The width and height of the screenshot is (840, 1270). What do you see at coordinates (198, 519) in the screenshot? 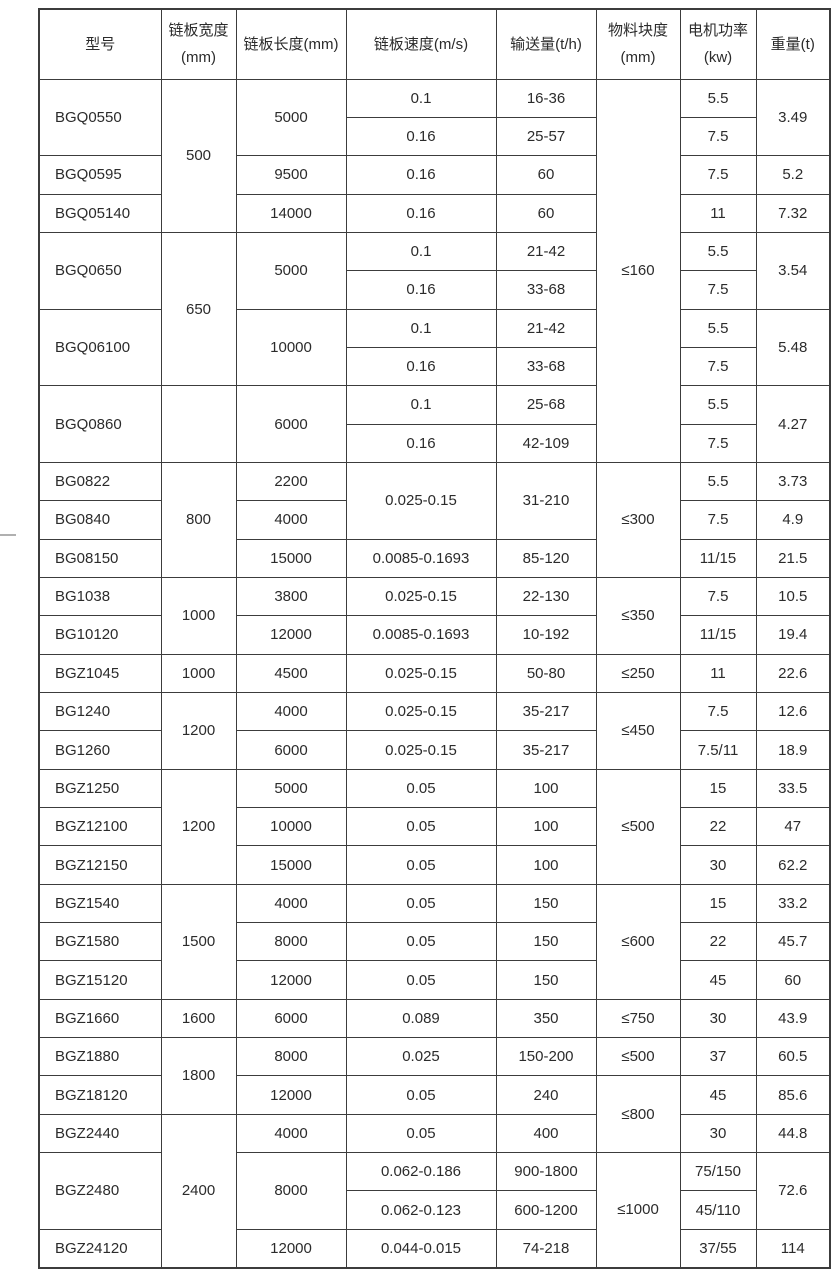
I see `cell-width: 800` at bounding box center [198, 519].